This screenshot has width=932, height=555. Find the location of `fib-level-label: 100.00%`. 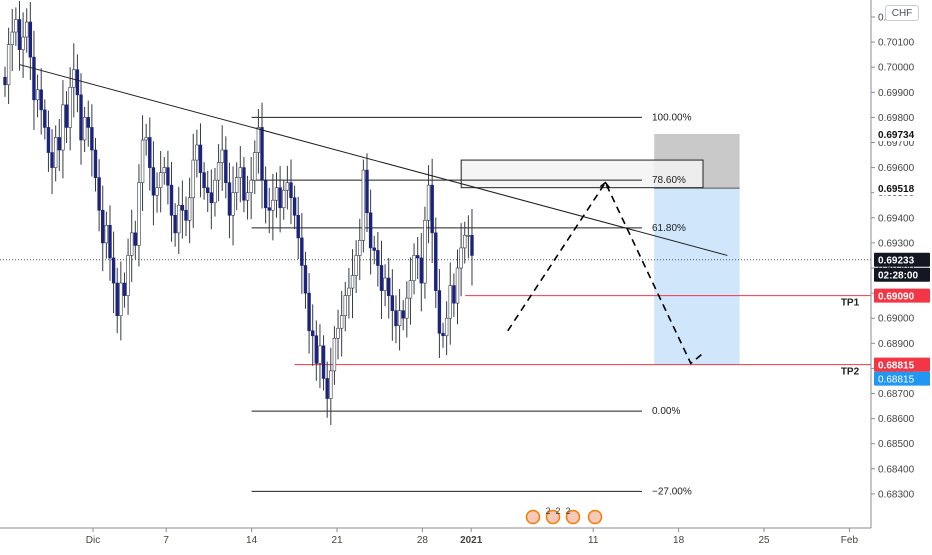

fib-level-label: 100.00% is located at coordinates (672, 117).